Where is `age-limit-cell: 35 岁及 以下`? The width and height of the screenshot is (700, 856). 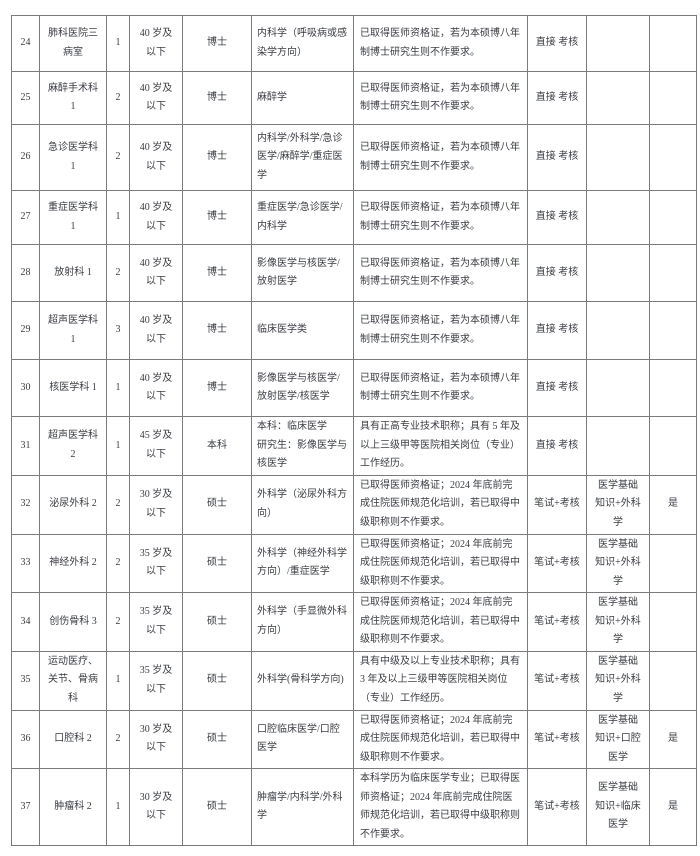 age-limit-cell: 35 岁及 以下 is located at coordinates (156, 622).